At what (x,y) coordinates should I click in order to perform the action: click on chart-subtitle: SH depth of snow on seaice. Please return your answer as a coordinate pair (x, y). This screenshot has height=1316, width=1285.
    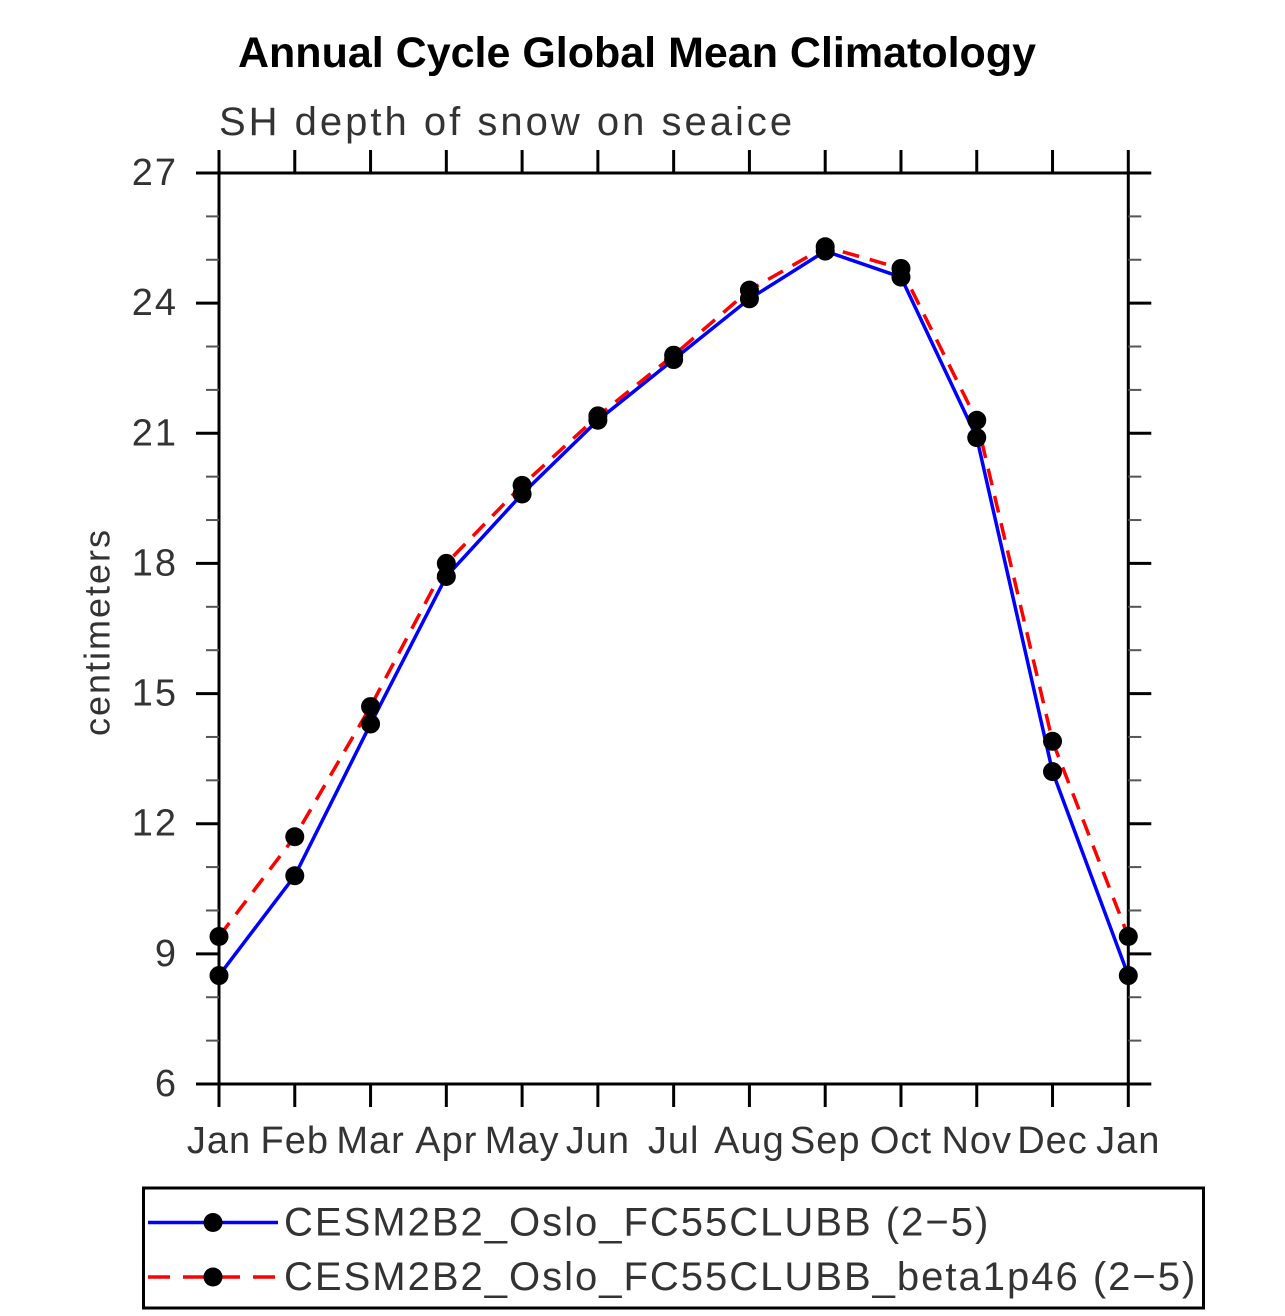
    Looking at the image, I should click on (507, 122).